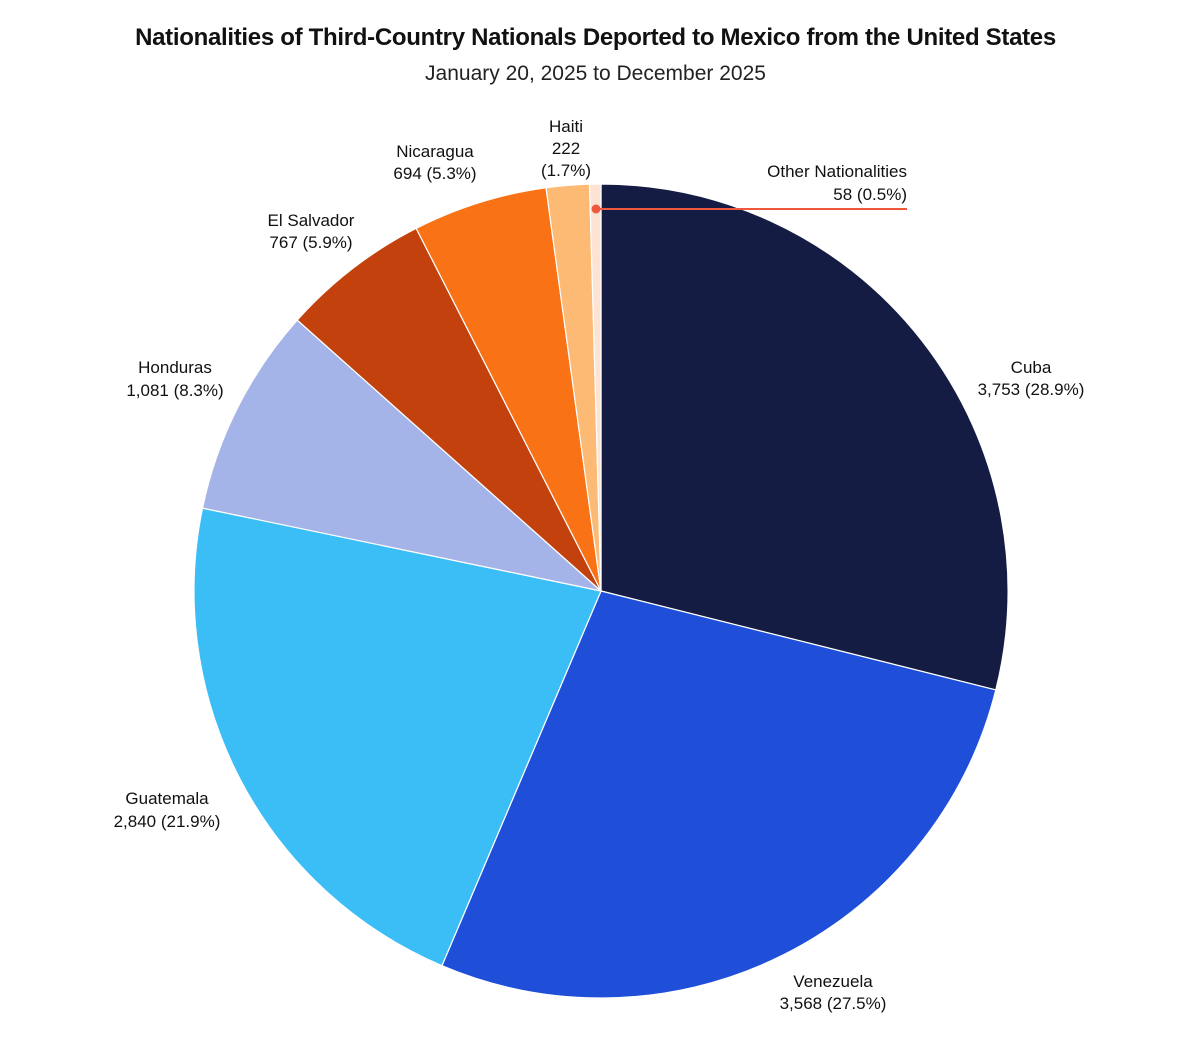 The width and height of the screenshot is (1191, 1046). Describe the element at coordinates (402, 456) in the screenshot. I see `slice-honduras` at that location.